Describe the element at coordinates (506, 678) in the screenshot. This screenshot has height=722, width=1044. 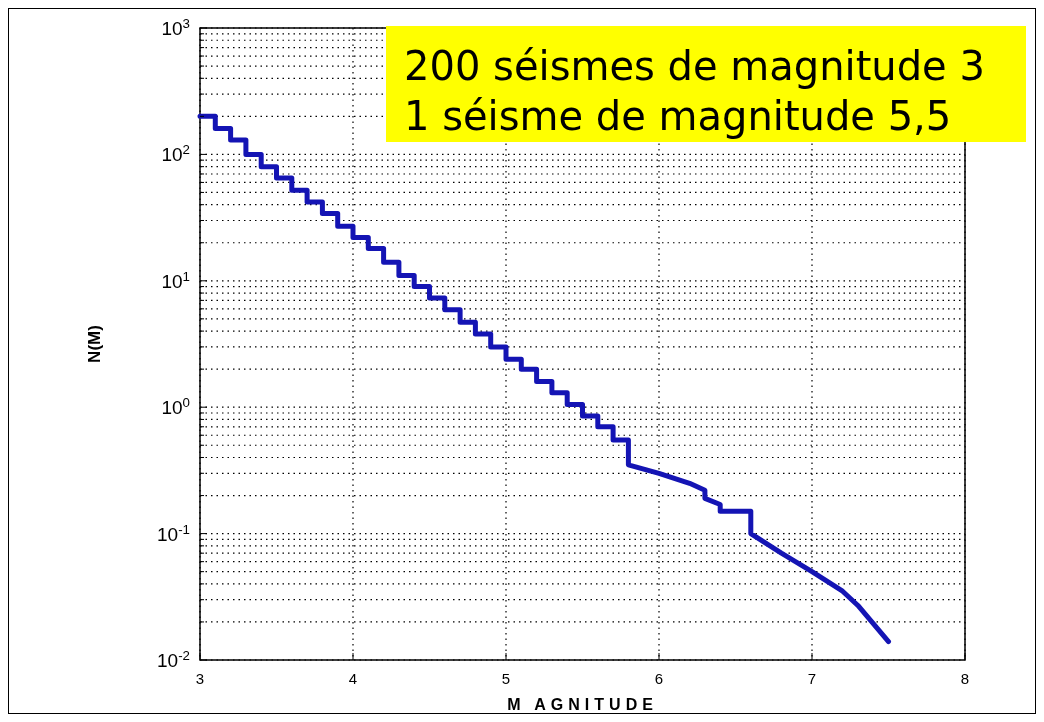
I see `x-tick-label: 5` at that location.